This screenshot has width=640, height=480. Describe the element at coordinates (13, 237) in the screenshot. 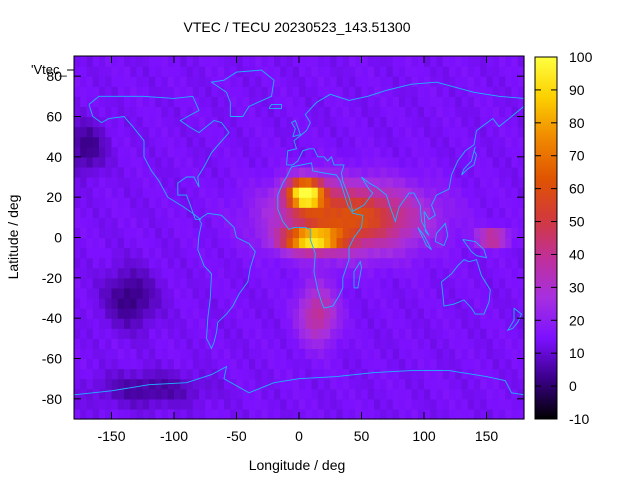

I see `y-axis-label: Latitude / deg` at that location.